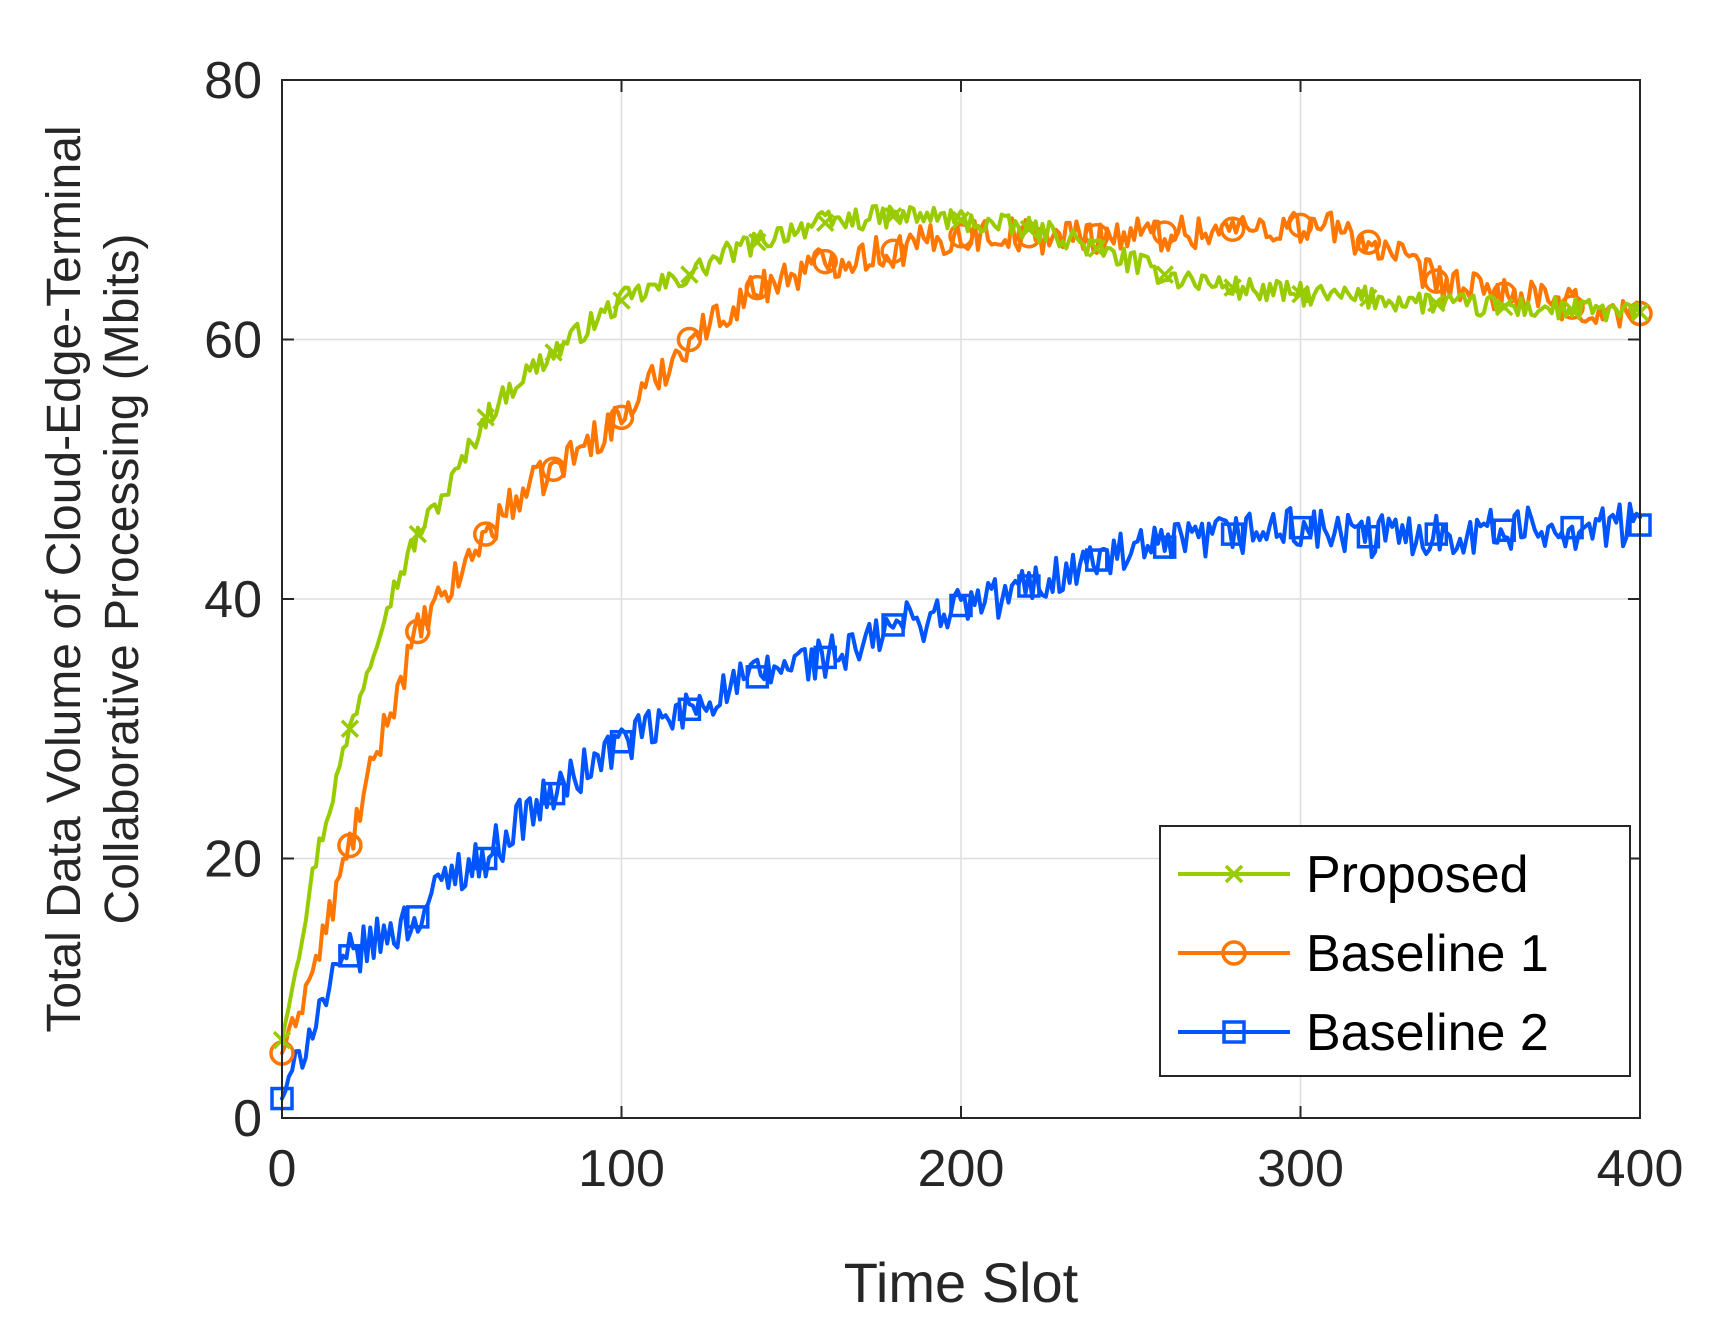  I want to click on x-tick-label: 0, so click(282, 1169).